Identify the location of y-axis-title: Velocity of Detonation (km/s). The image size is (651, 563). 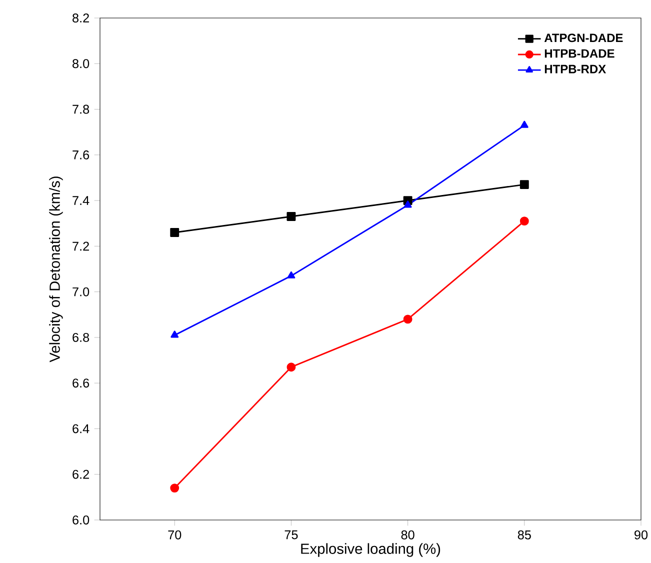
(56, 269).